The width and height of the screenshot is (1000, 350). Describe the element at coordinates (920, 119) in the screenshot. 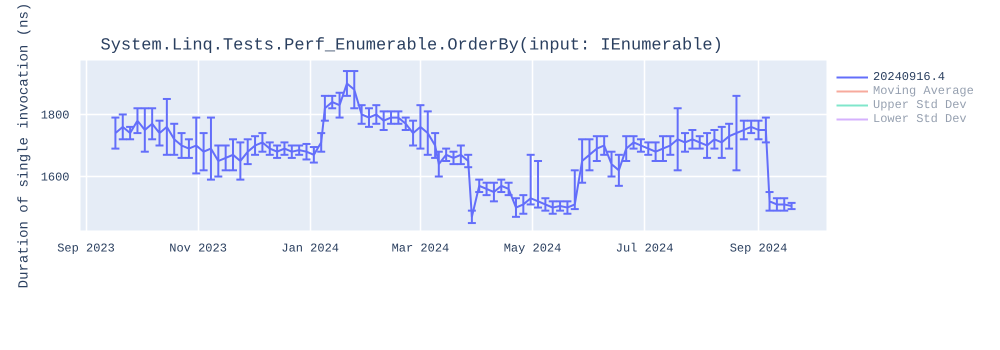

I see `legend-label: Lower Std Dev` at that location.